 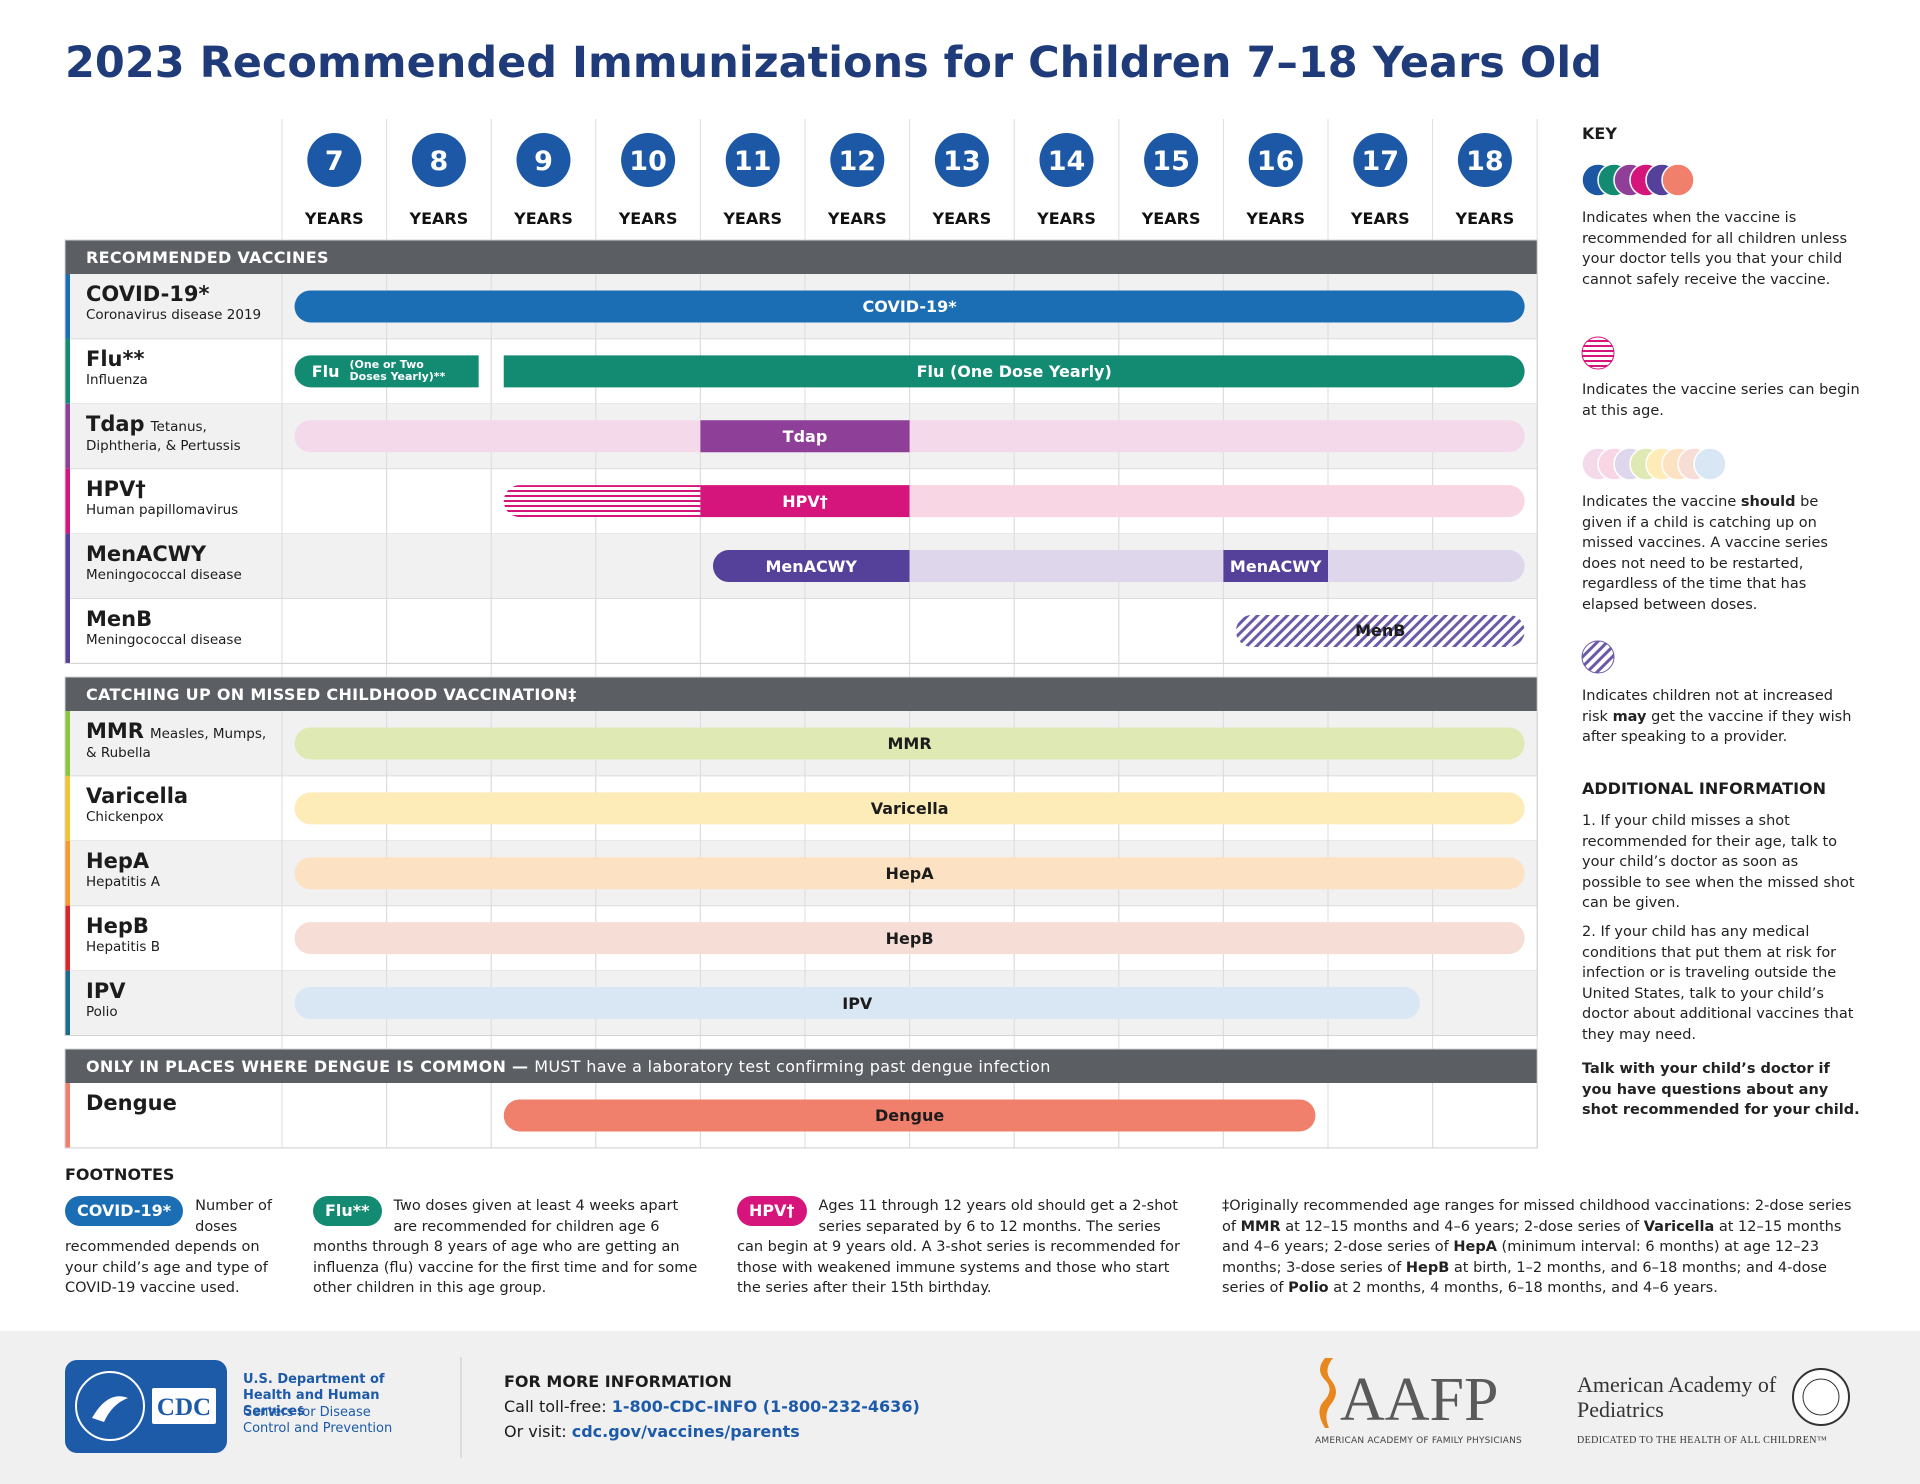 I want to click on vaccine-name: COVID-19*, so click(x=148, y=294).